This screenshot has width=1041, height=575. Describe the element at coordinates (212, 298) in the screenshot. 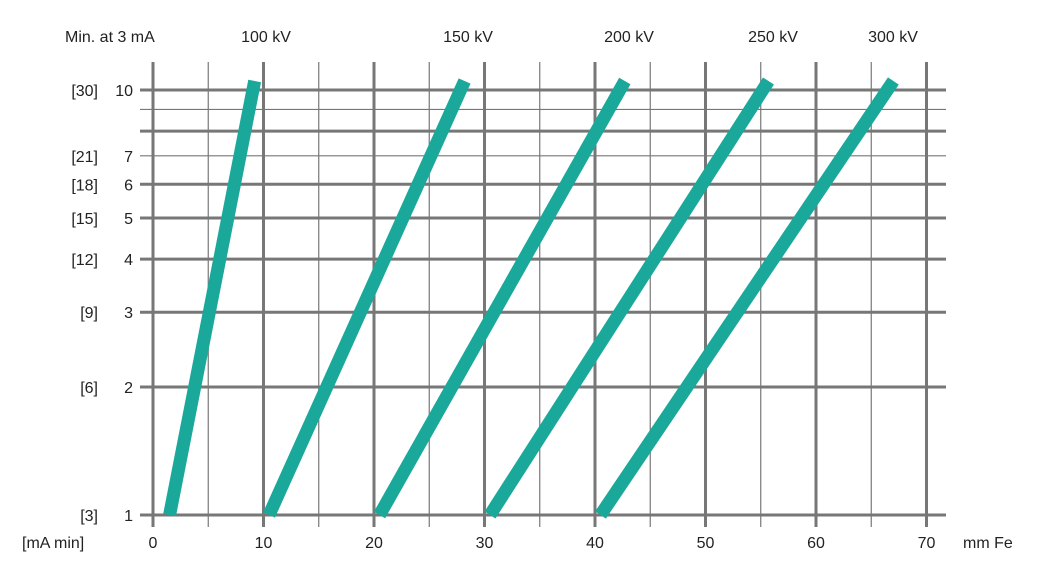

I see `series-line` at that location.